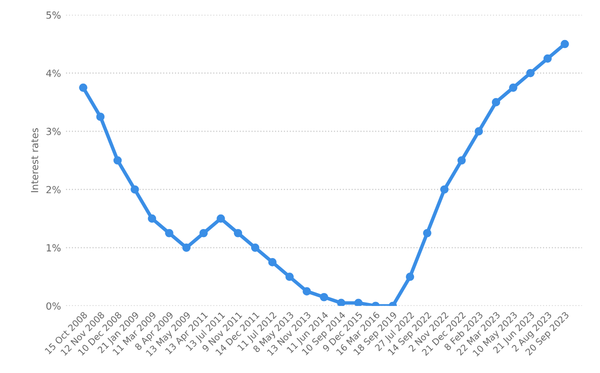 The width and height of the screenshot is (600, 373). Describe the element at coordinates (53, 132) in the screenshot. I see `y-tick-label: 3%` at that location.